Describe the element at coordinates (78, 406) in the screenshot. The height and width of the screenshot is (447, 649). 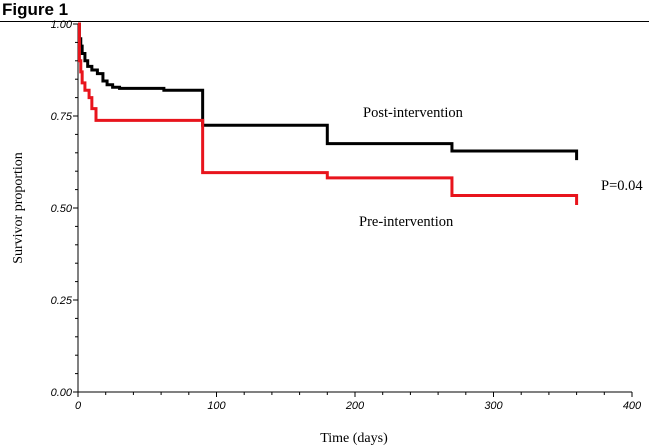
I see `x-tick-label: 0` at that location.